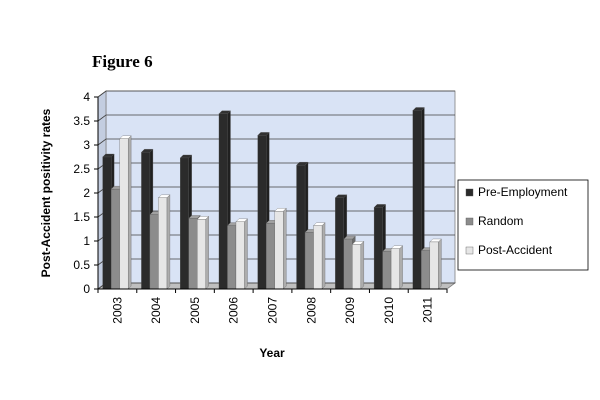 This screenshot has height=400, width=600. Describe the element at coordinates (234, 310) in the screenshot. I see `x-tick-label: 2006` at that location.